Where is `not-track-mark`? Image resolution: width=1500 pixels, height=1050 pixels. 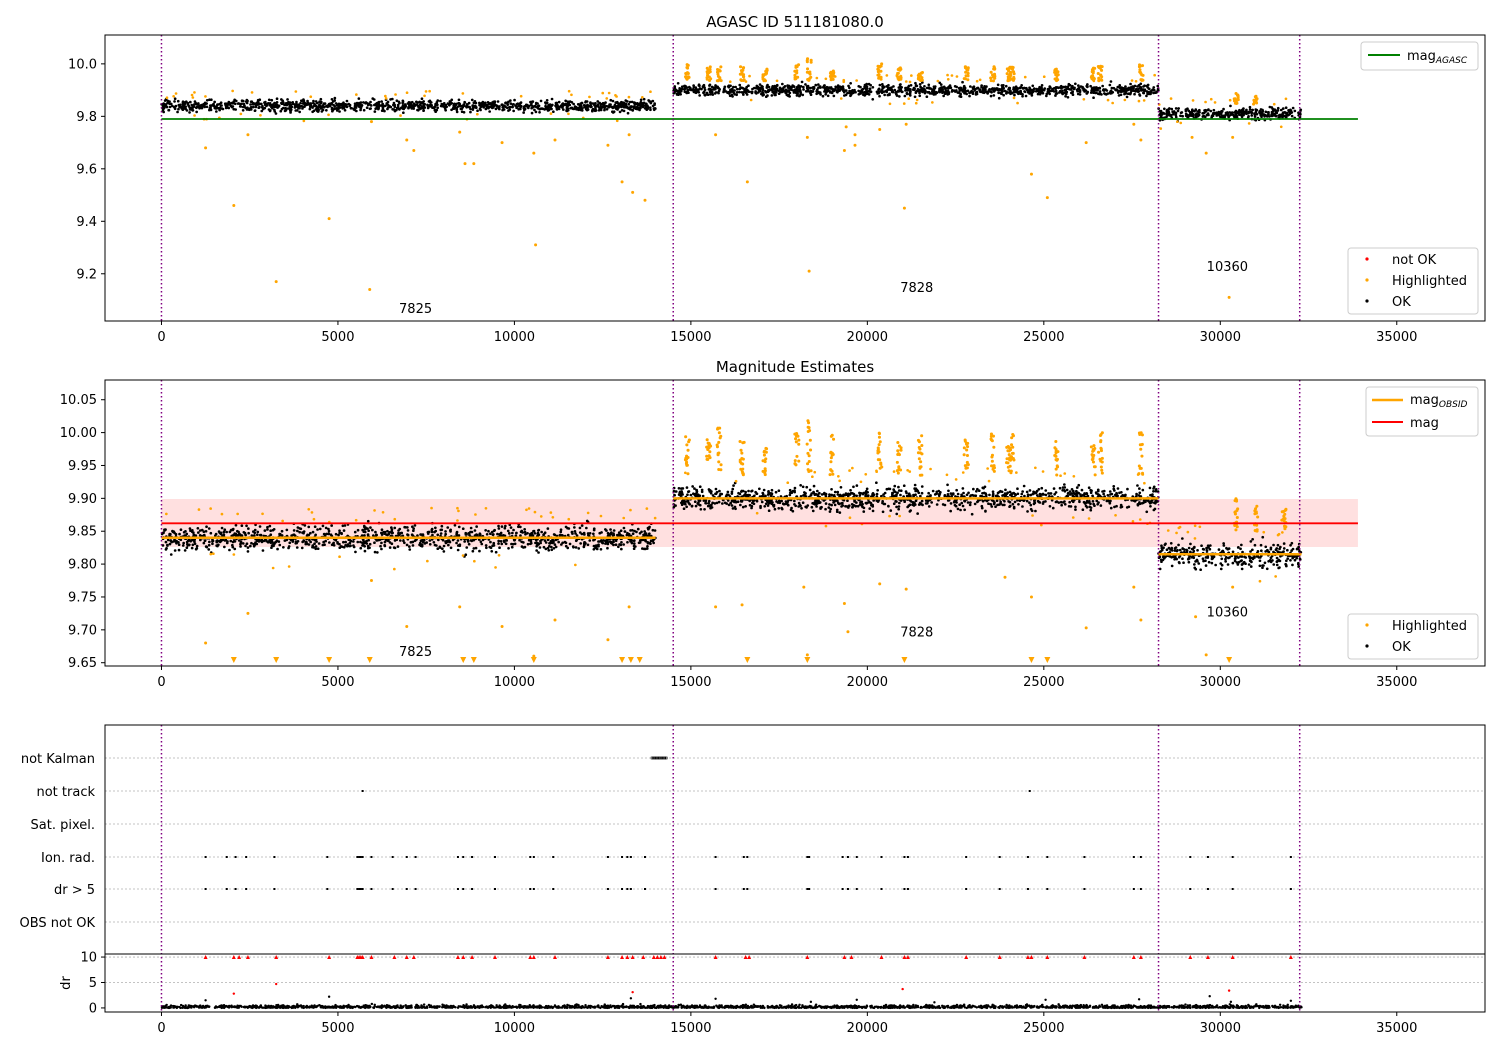 not-track-mark is located at coordinates (362, 791).